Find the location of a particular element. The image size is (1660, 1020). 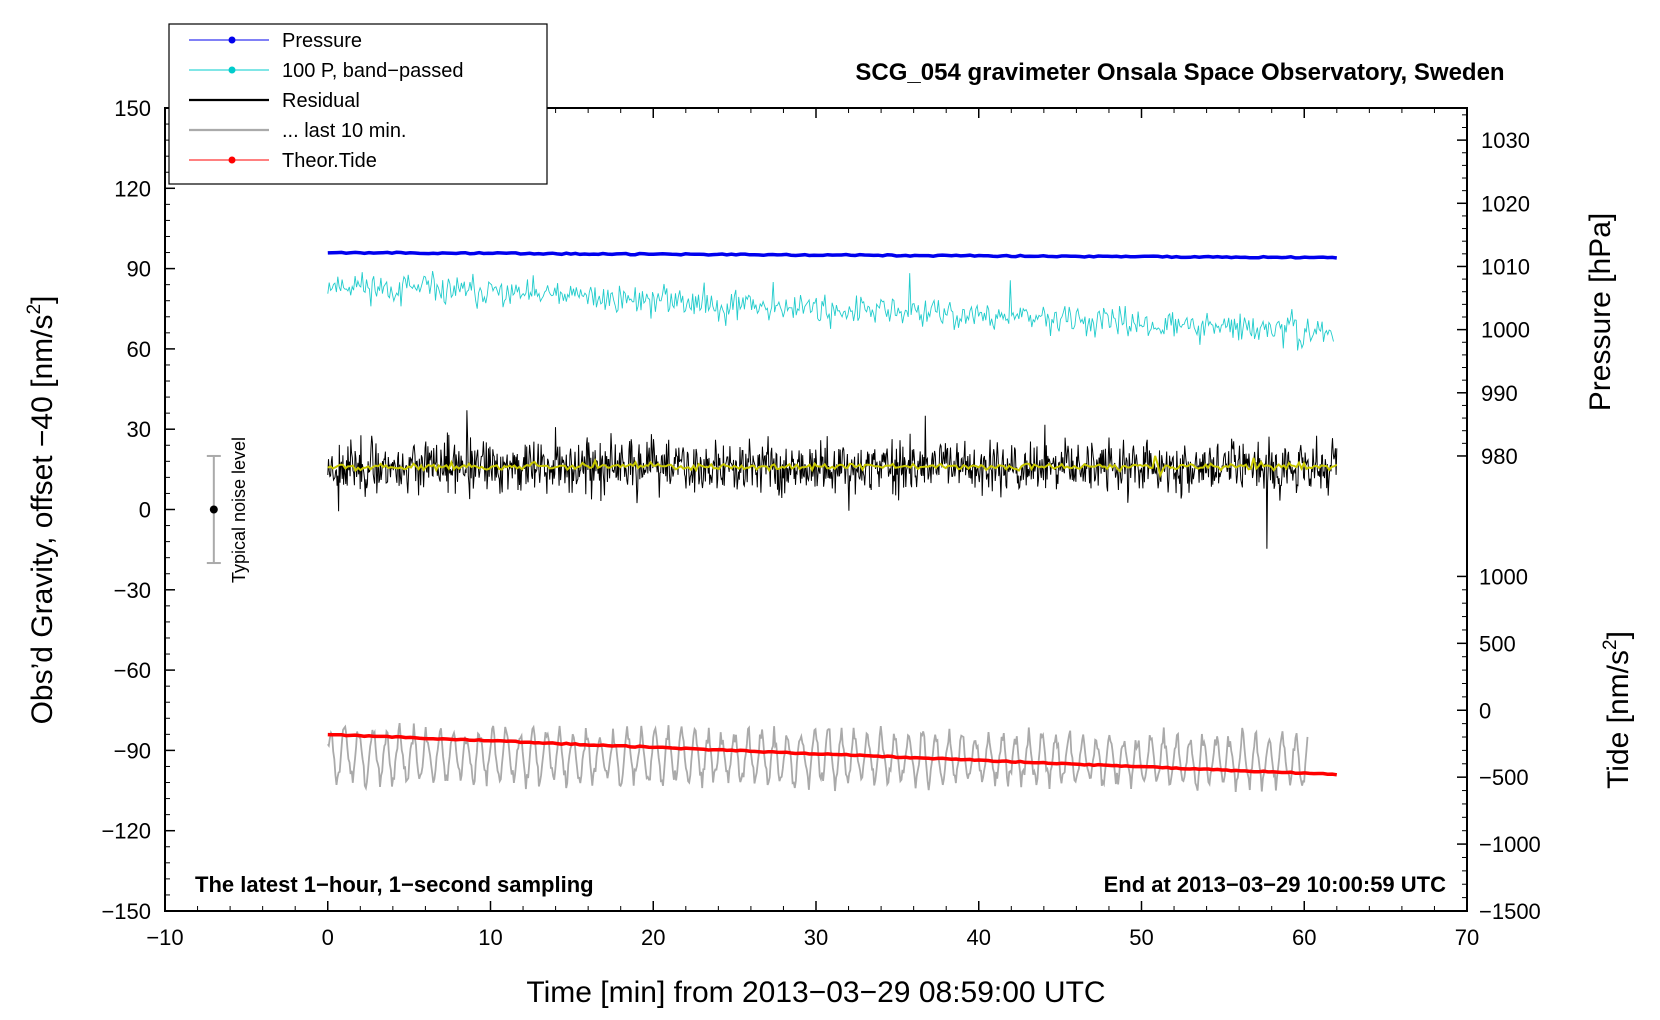

noise-bar-center-dot is located at coordinates (213, 509).